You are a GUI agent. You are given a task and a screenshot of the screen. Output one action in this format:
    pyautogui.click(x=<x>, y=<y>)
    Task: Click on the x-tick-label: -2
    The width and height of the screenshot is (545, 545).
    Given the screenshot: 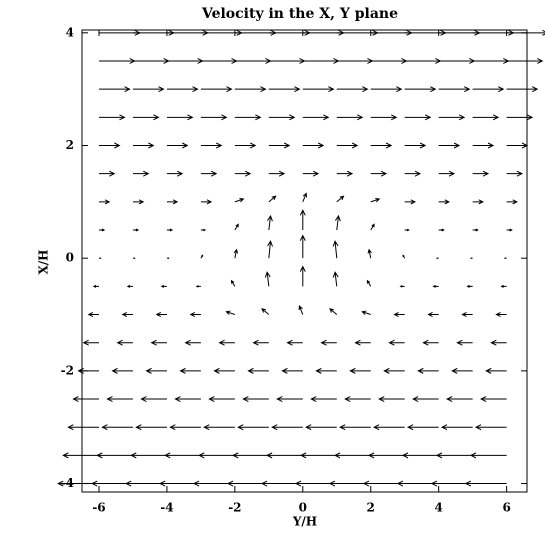 What is the action you would take?
    pyautogui.click(x=234, y=508)
    